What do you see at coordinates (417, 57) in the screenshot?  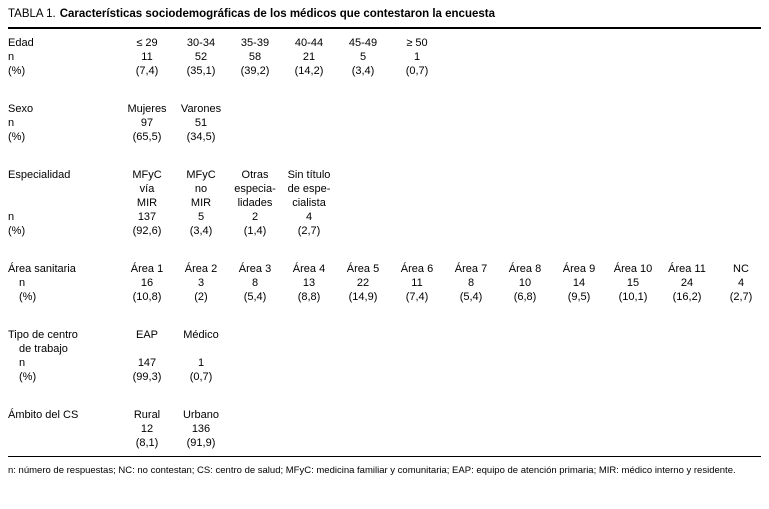 I see `table-cell: 1` at bounding box center [417, 57].